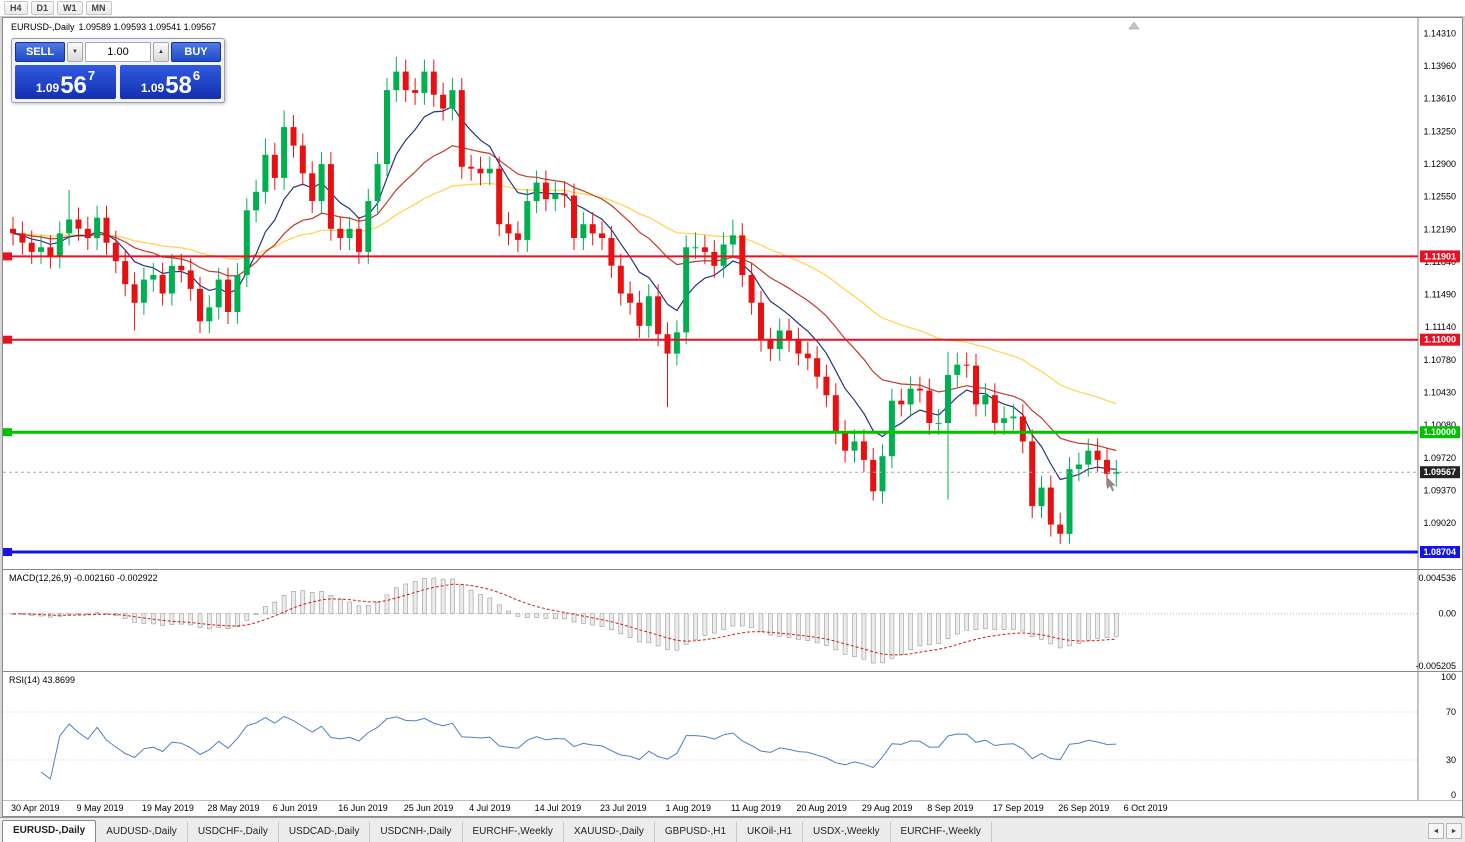 The image size is (1465, 842). I want to click on macd-signal-line, so click(564, 619).